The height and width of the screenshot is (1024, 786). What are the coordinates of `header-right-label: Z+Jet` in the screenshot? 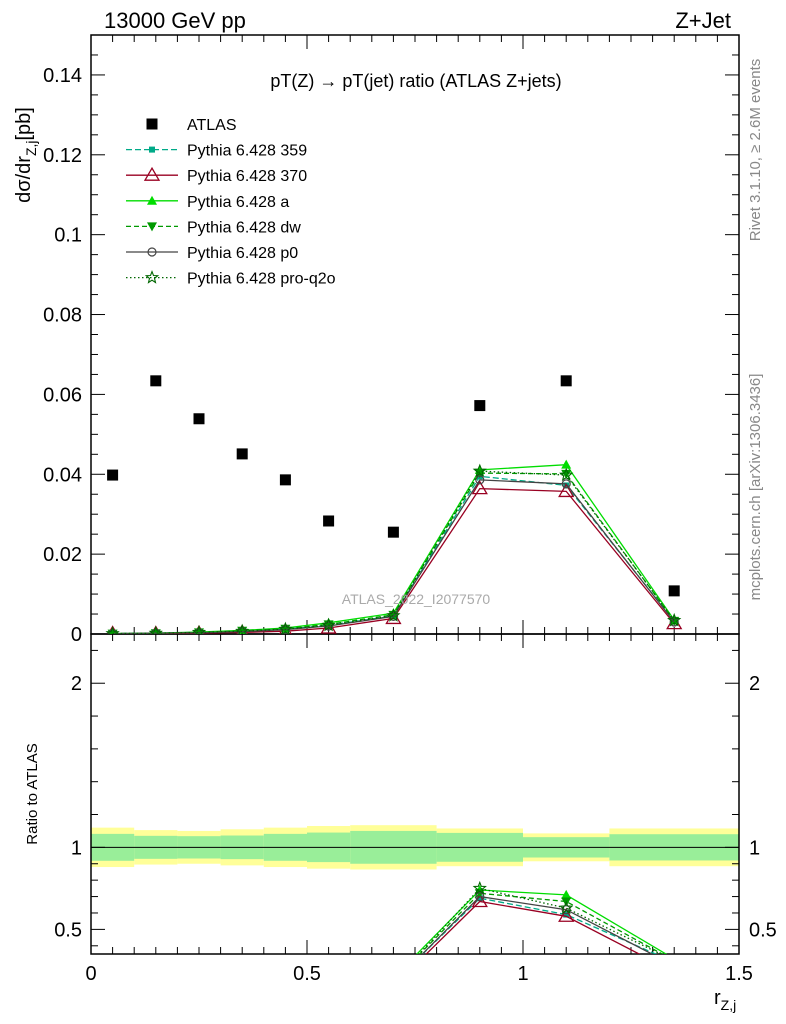 It's located at (703, 20).